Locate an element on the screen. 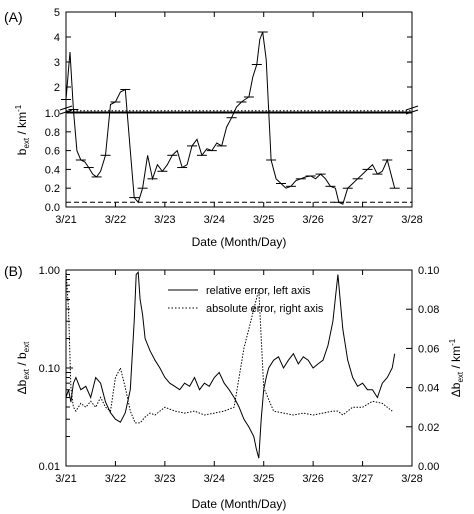  a-lower-ytick-label: 0.4 is located at coordinates (52, 170).